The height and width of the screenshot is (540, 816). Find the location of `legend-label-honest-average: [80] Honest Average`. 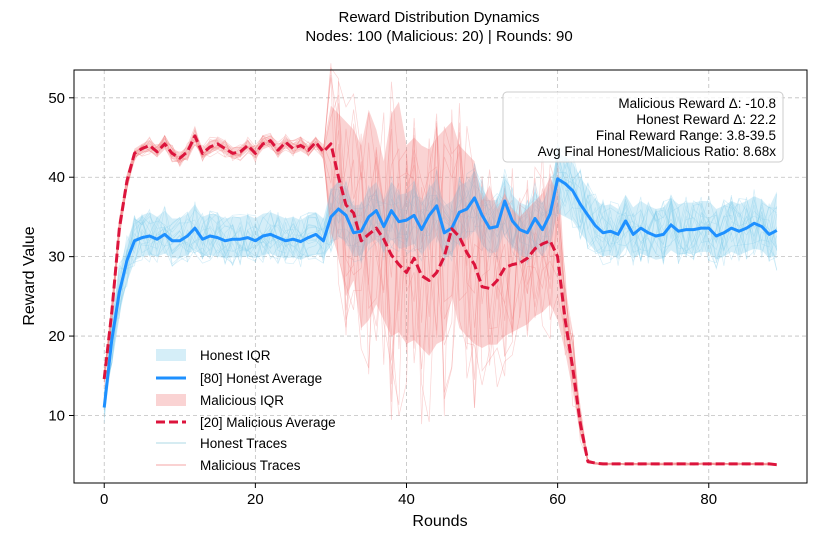

legend-label-honest-average: [80] Honest Average is located at coordinates (261, 378).